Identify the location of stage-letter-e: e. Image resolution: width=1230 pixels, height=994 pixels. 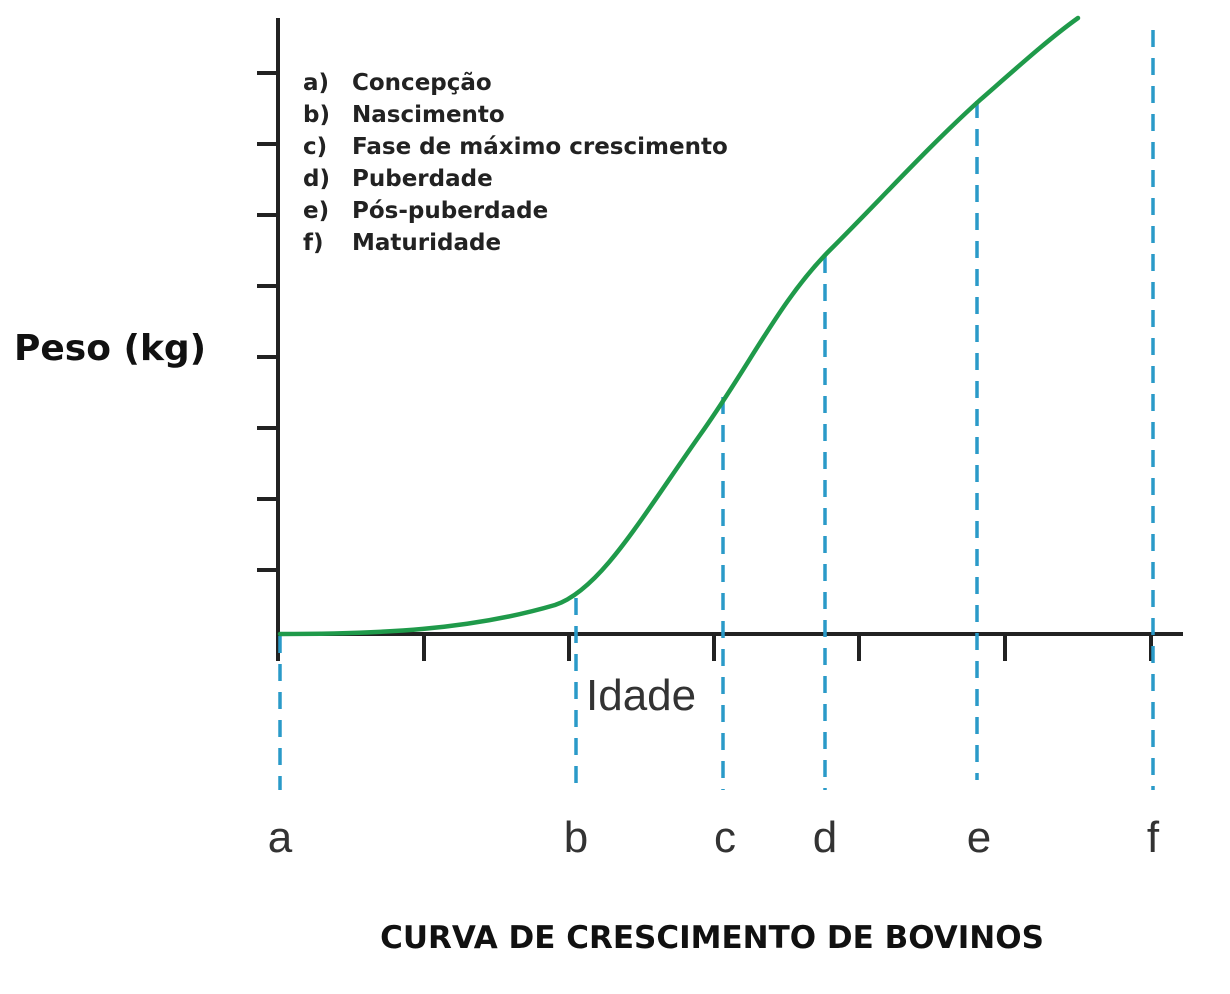
(979, 837).